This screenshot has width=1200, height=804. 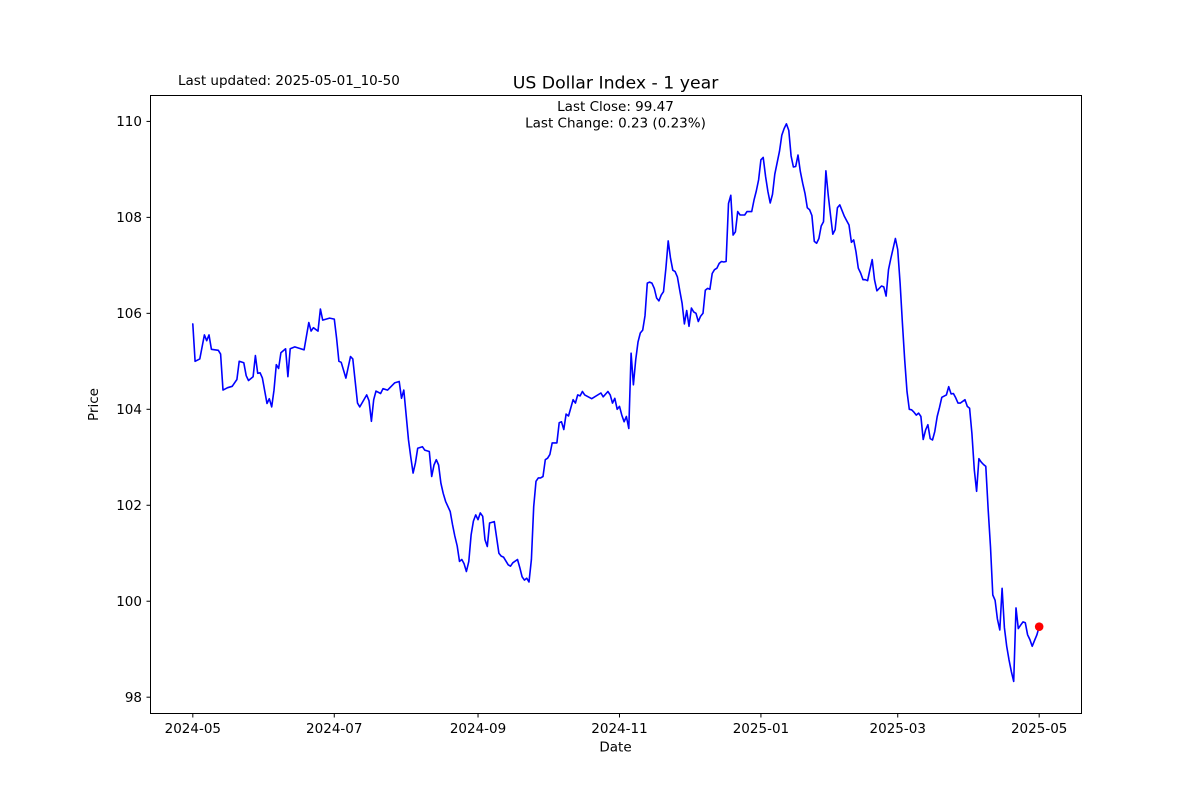 I want to click on x-tick-label: 2025-05, so click(x=1039, y=729).